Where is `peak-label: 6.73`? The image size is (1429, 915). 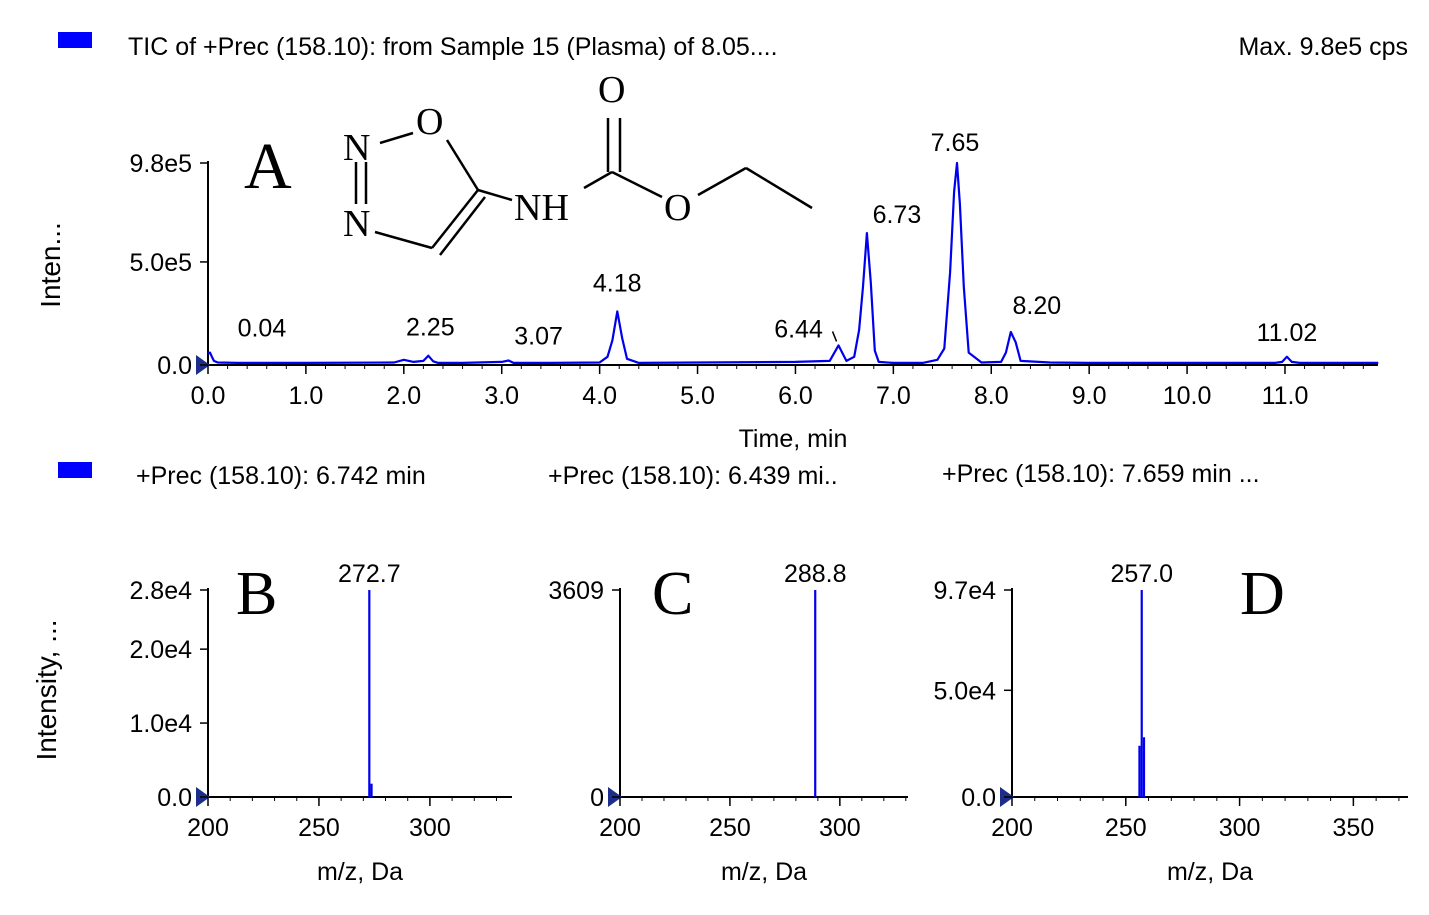 peak-label: 6.73 is located at coordinates (897, 215).